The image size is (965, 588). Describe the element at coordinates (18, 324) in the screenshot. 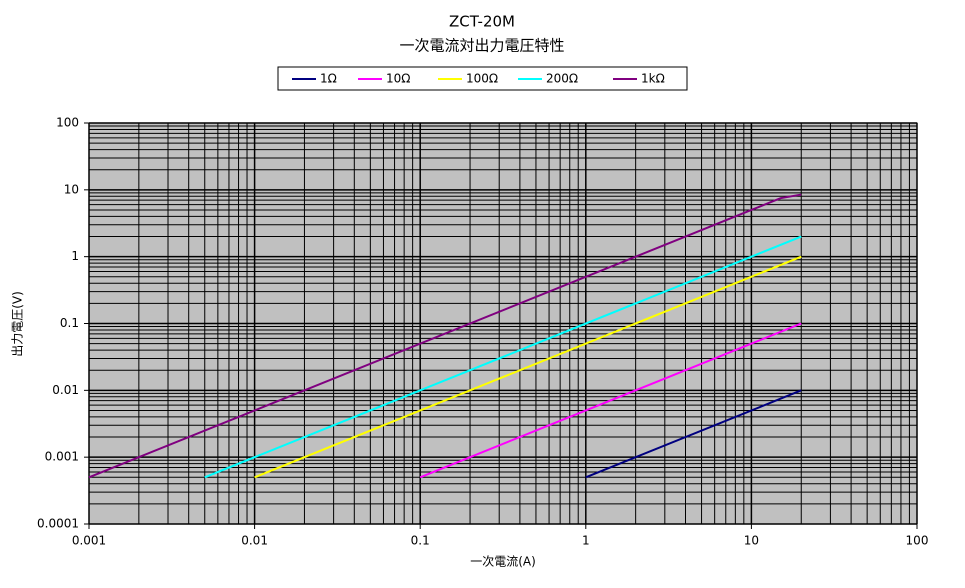

I see `y-axis-label: 出力電圧(V)` at that location.